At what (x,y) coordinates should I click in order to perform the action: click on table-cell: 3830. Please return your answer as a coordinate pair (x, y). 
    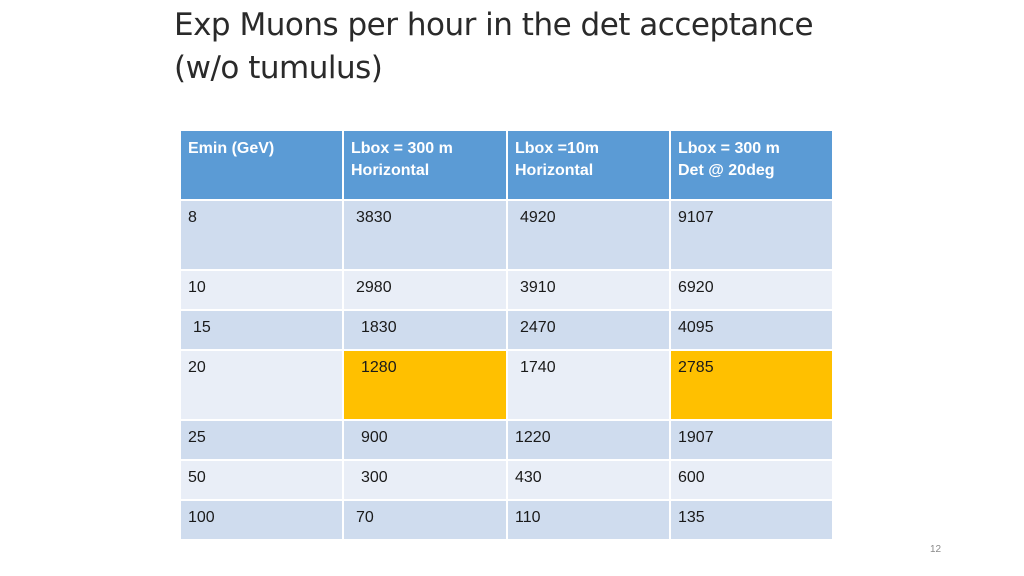
    Looking at the image, I should click on (425, 235).